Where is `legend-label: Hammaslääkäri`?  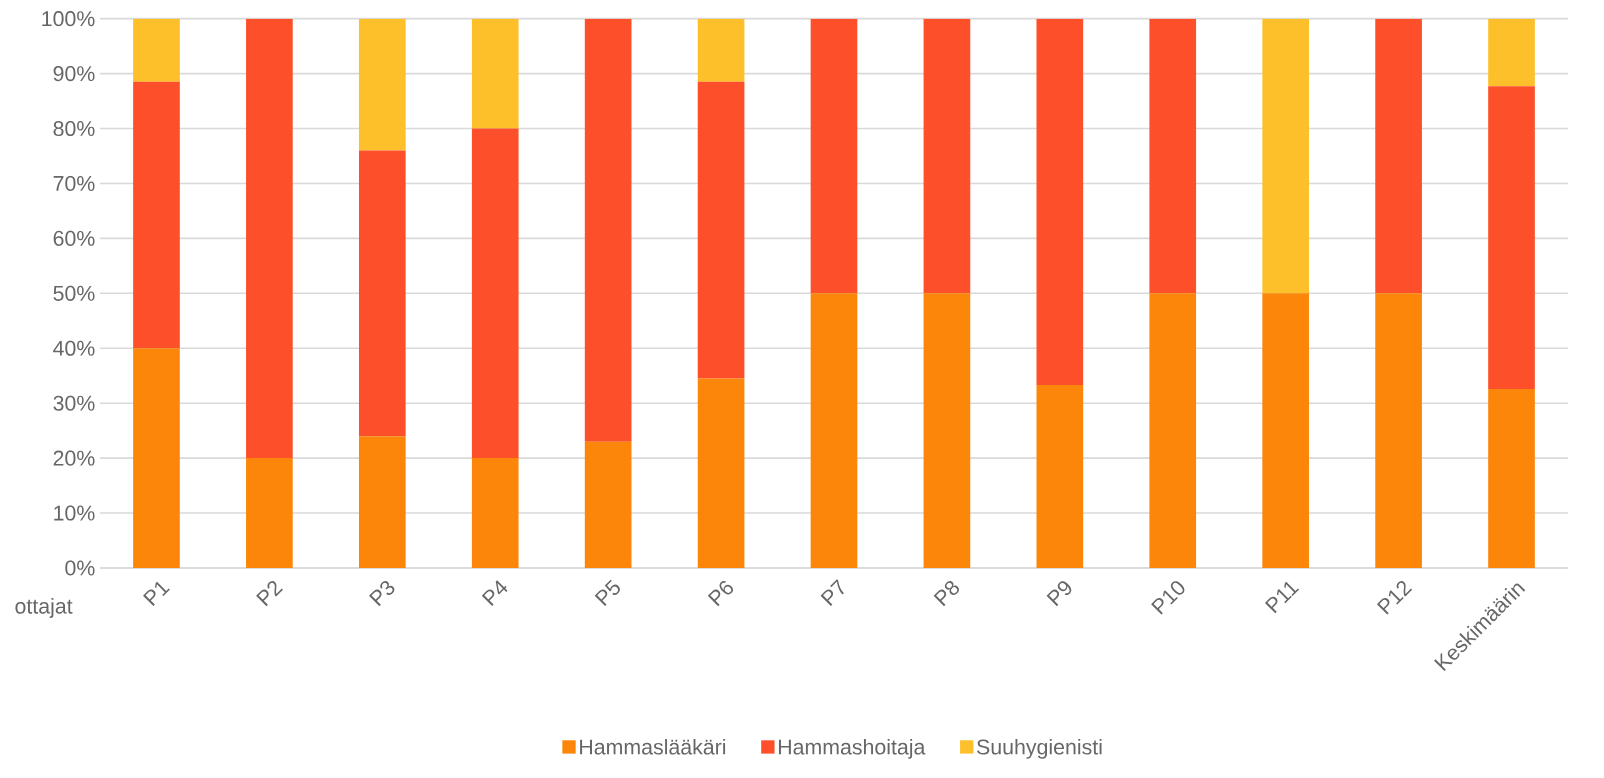 legend-label: Hammaslääkäri is located at coordinates (653, 746).